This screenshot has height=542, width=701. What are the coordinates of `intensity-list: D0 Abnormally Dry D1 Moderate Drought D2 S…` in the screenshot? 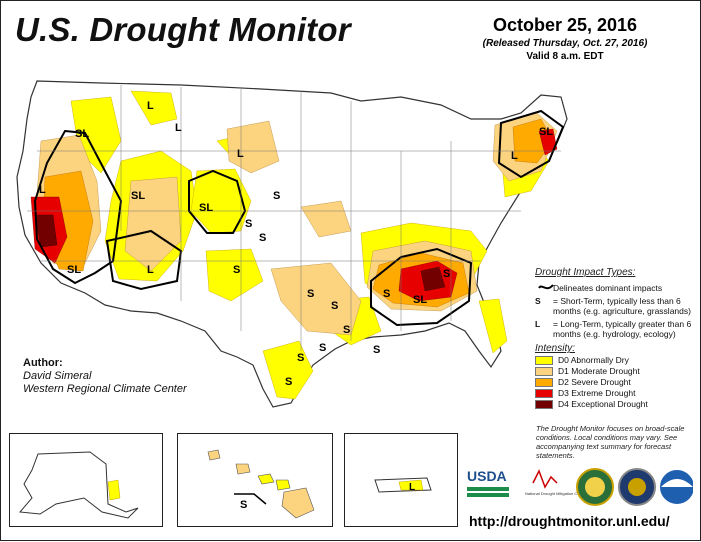 It's located at (615, 382).